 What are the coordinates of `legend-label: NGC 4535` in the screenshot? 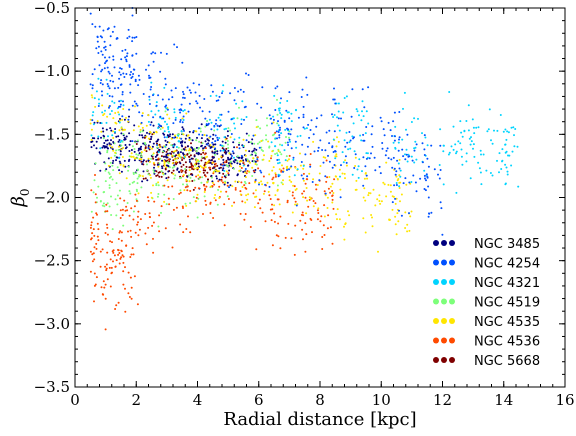 It's located at (507, 322).